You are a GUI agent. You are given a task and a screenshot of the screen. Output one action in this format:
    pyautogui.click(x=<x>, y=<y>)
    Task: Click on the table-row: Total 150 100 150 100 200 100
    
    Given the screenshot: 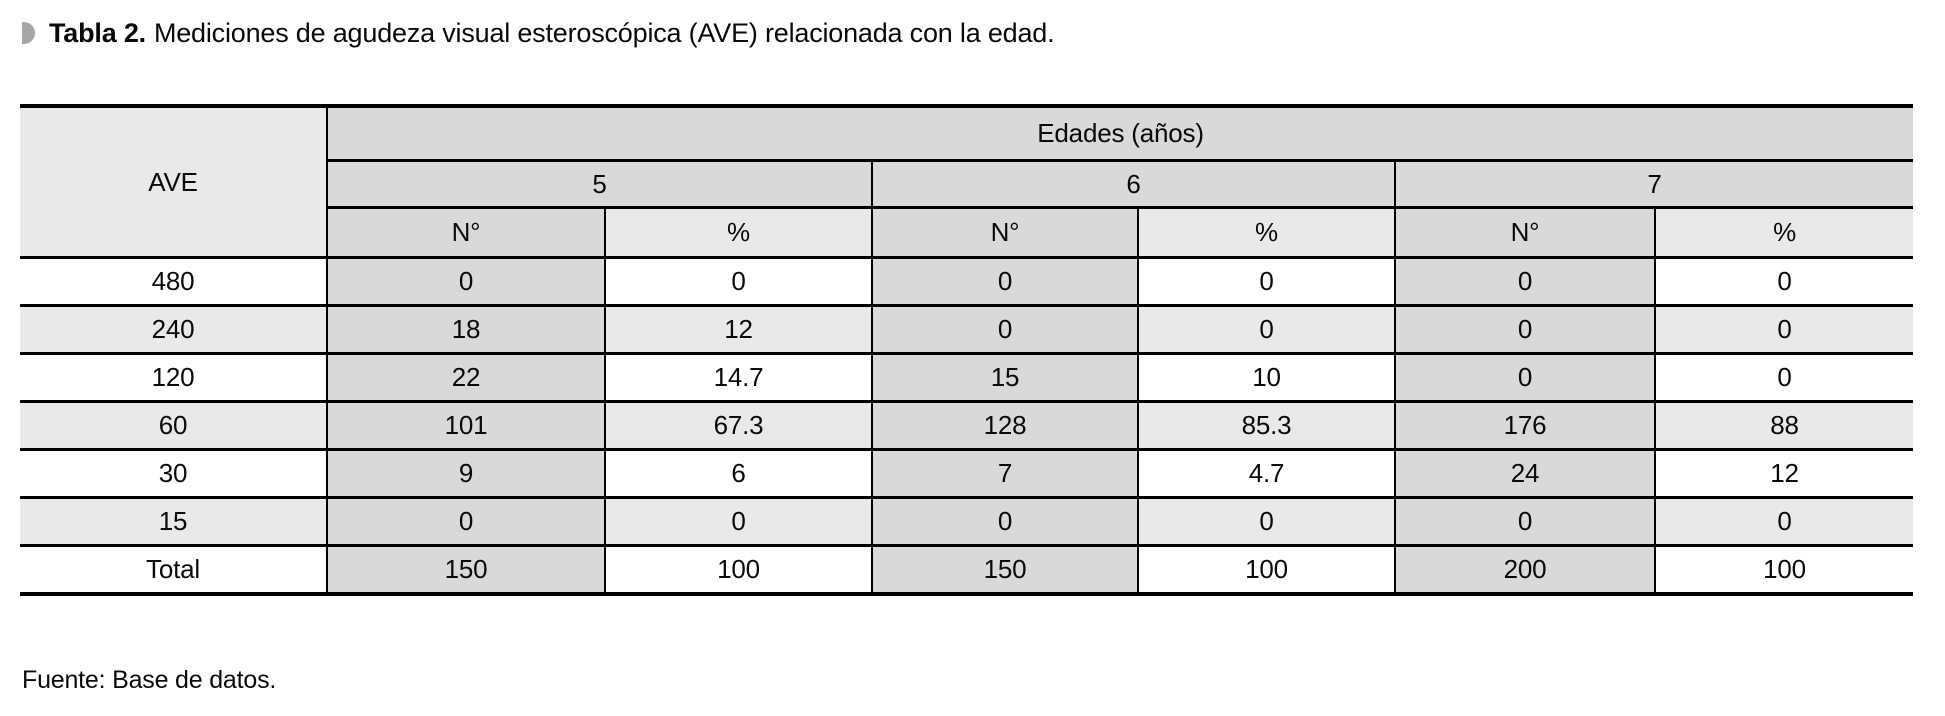 What is the action you would take?
    pyautogui.click(x=967, y=570)
    